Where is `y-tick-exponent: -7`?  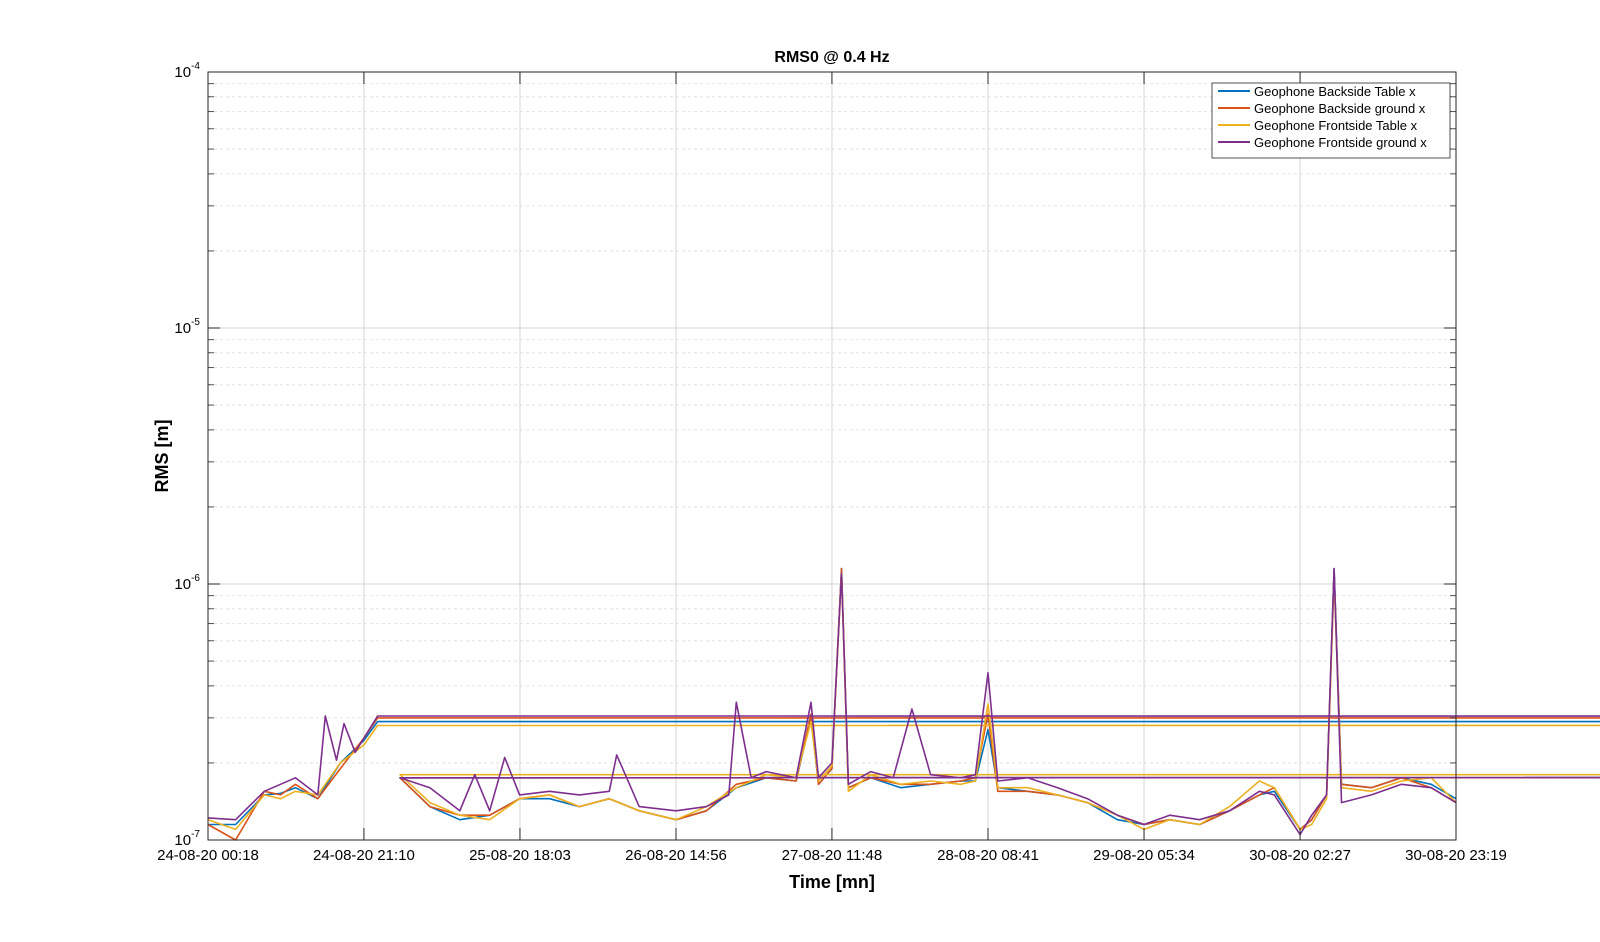 y-tick-exponent: -7 is located at coordinates (195, 834).